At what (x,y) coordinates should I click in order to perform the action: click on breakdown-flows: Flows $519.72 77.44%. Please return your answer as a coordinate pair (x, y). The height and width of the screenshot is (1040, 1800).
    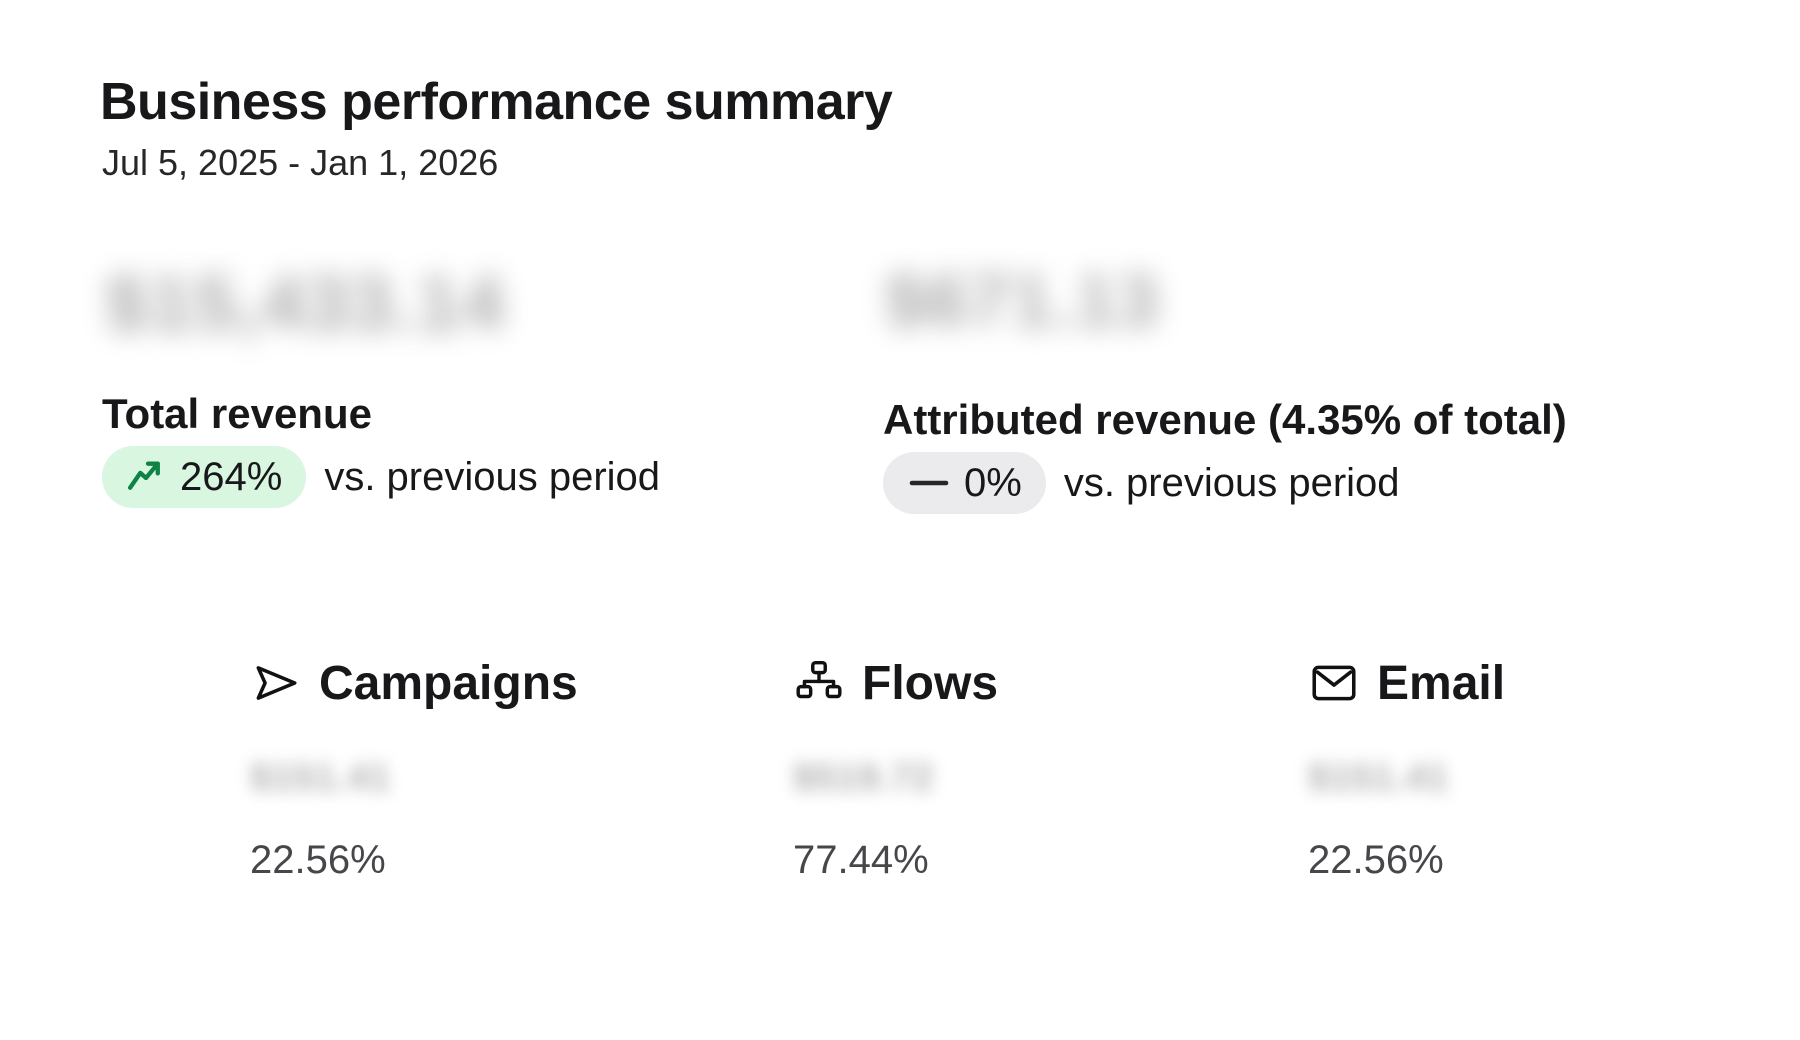
    Looking at the image, I should click on (895, 769).